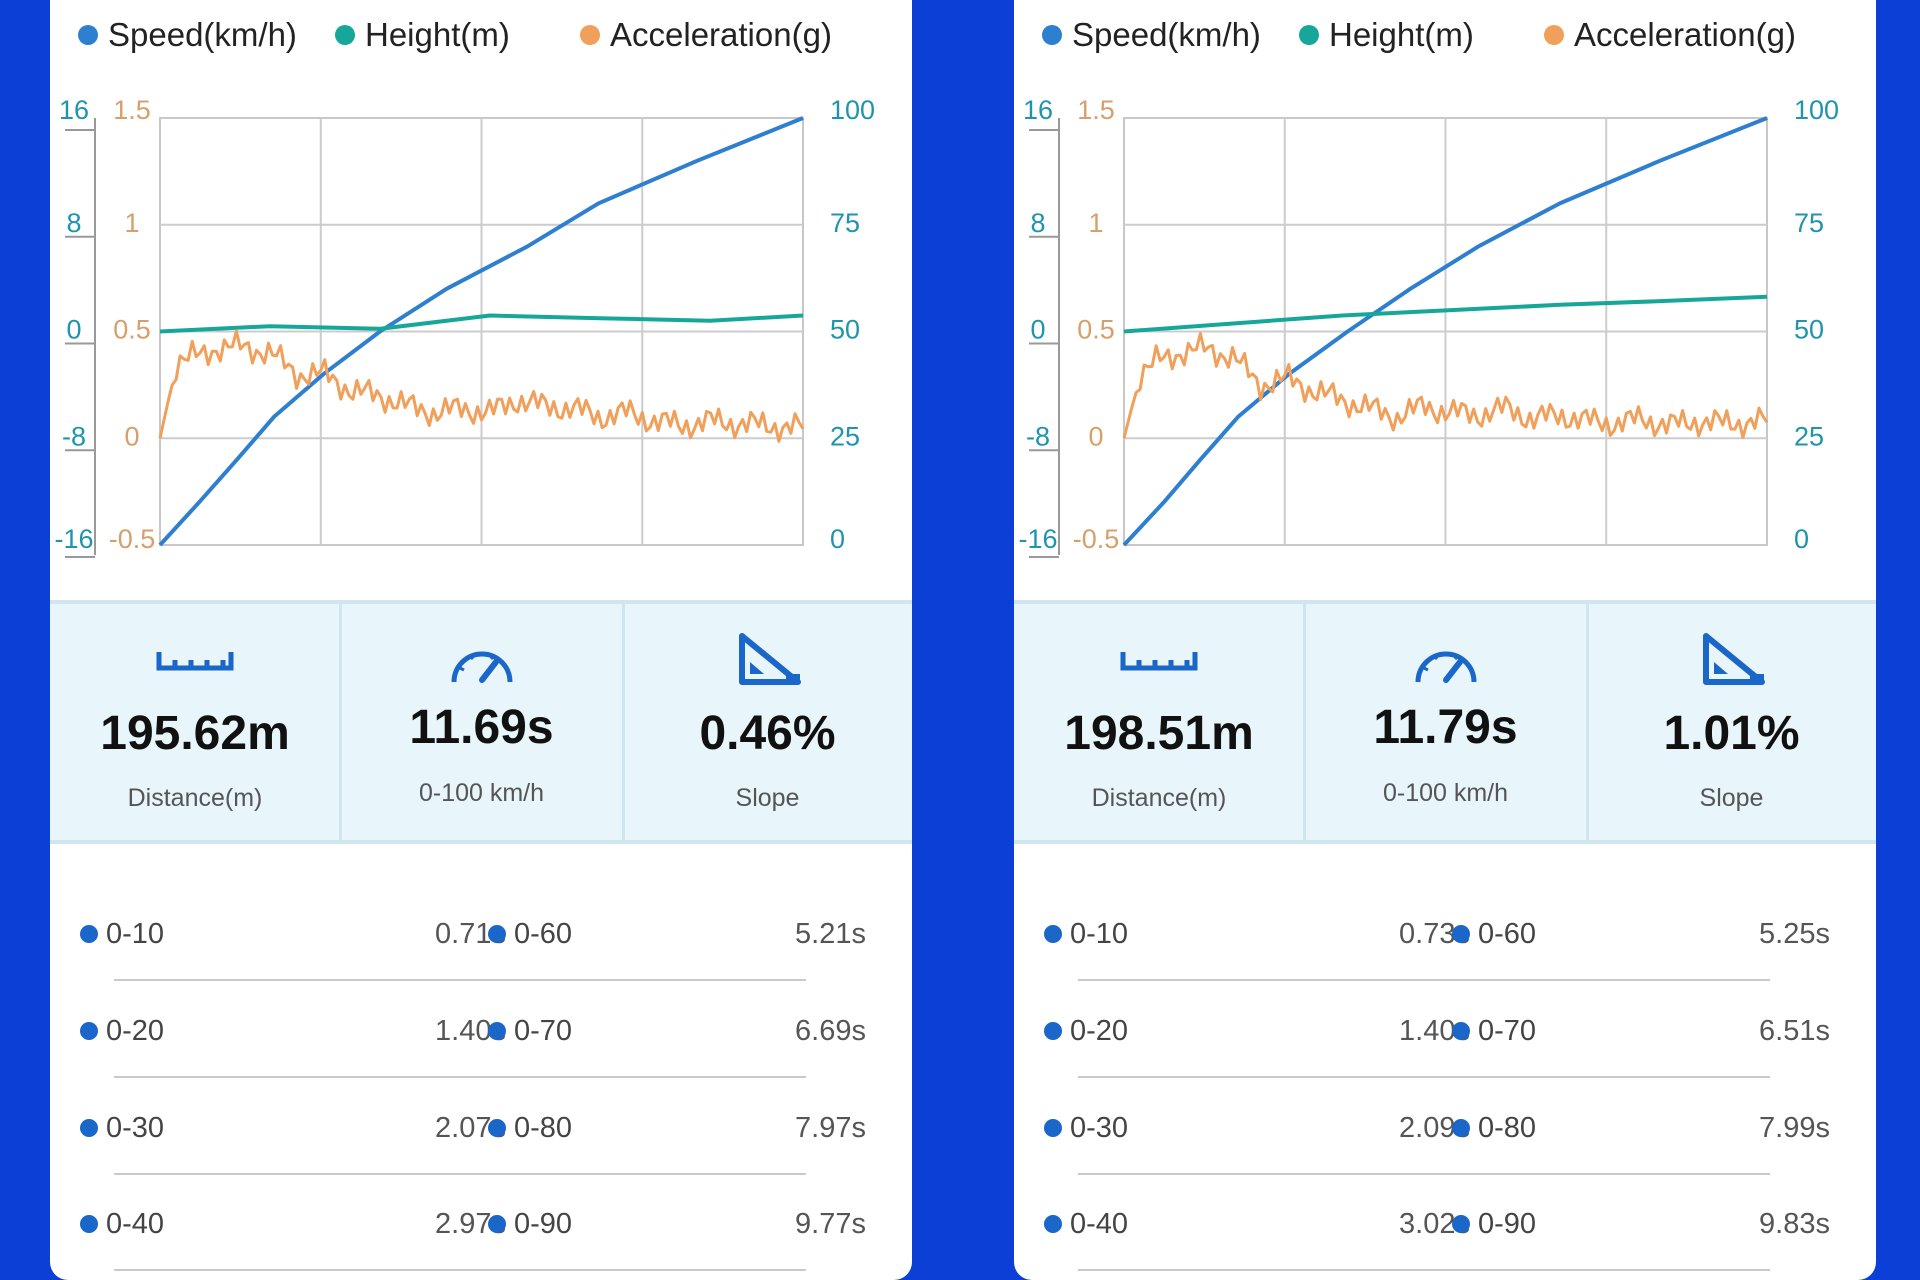 The height and width of the screenshot is (1280, 1920). I want to click on split-time-right: 7.97s, so click(830, 1127).